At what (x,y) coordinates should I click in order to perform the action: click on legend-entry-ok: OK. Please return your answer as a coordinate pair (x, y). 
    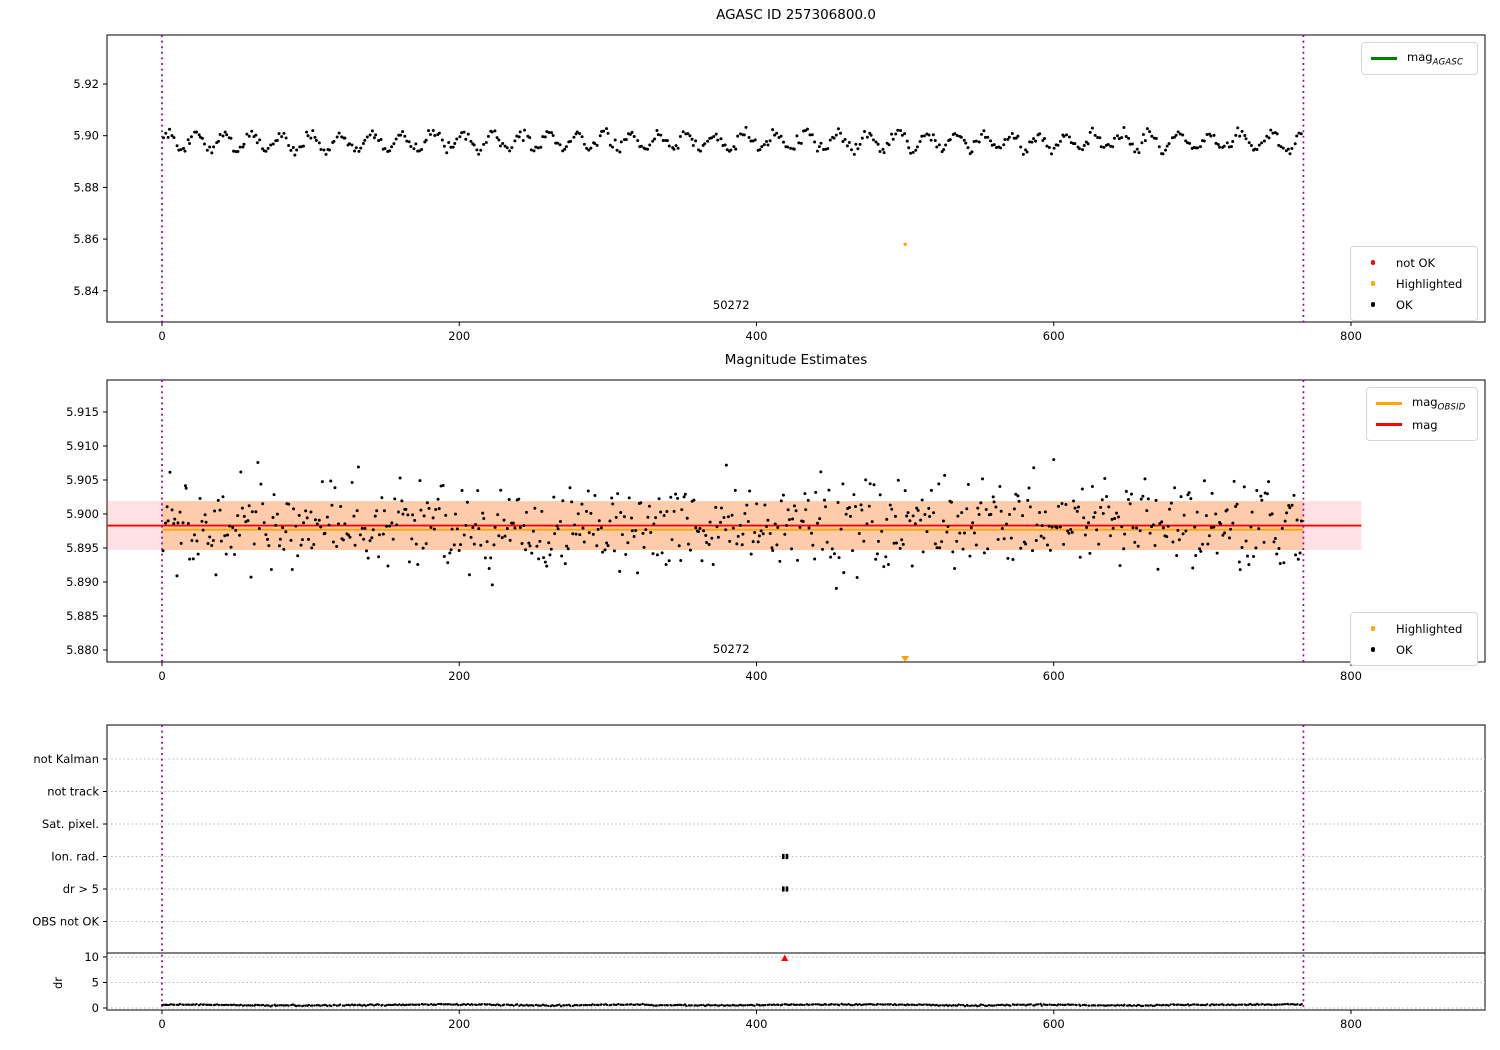
    Looking at the image, I should click on (1413, 649).